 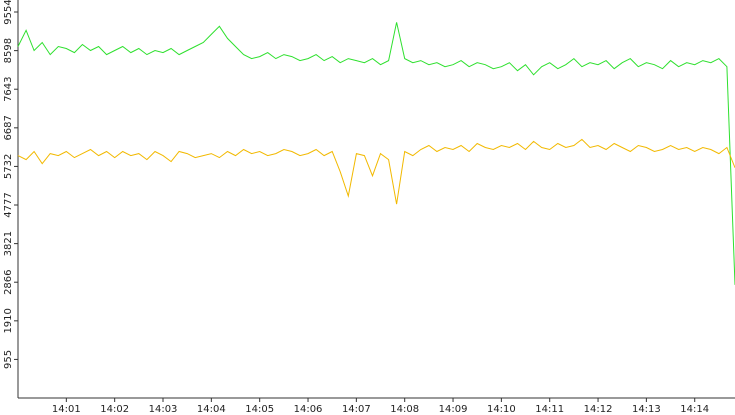 I want to click on y-tick-label: 6687, so click(x=8, y=127).